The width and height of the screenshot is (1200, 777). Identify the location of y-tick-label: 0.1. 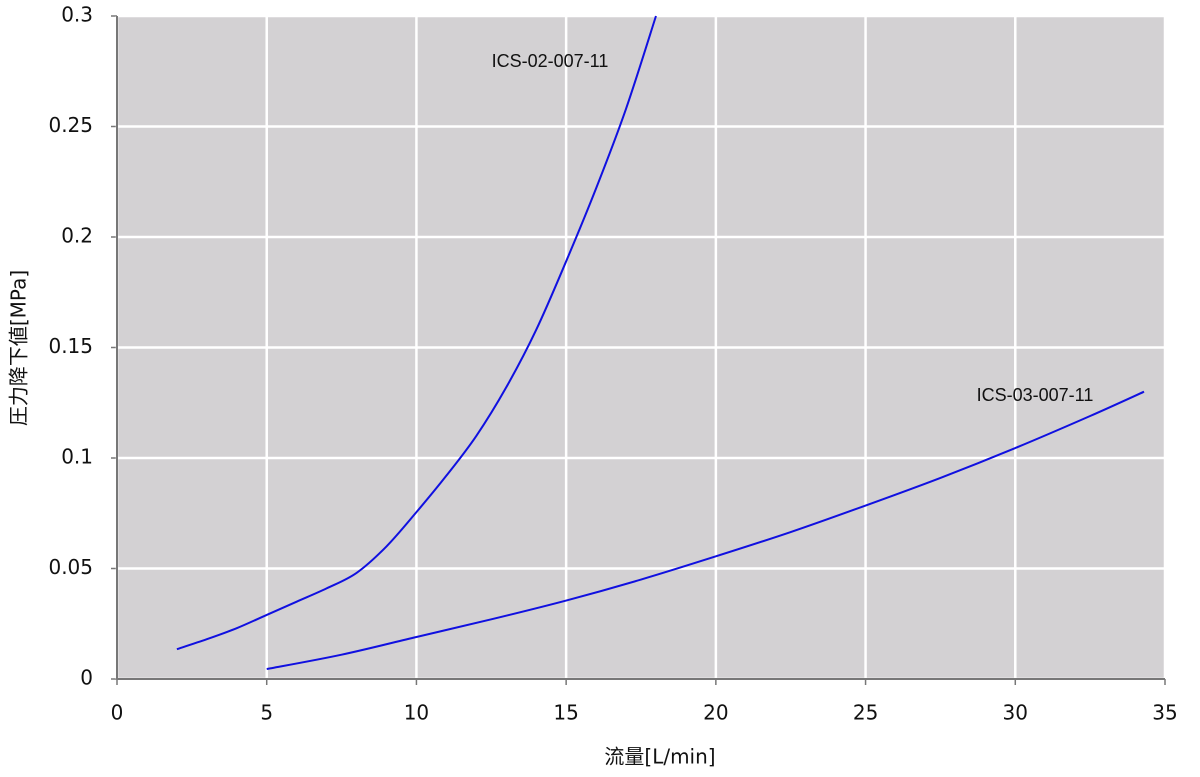
(77, 457).